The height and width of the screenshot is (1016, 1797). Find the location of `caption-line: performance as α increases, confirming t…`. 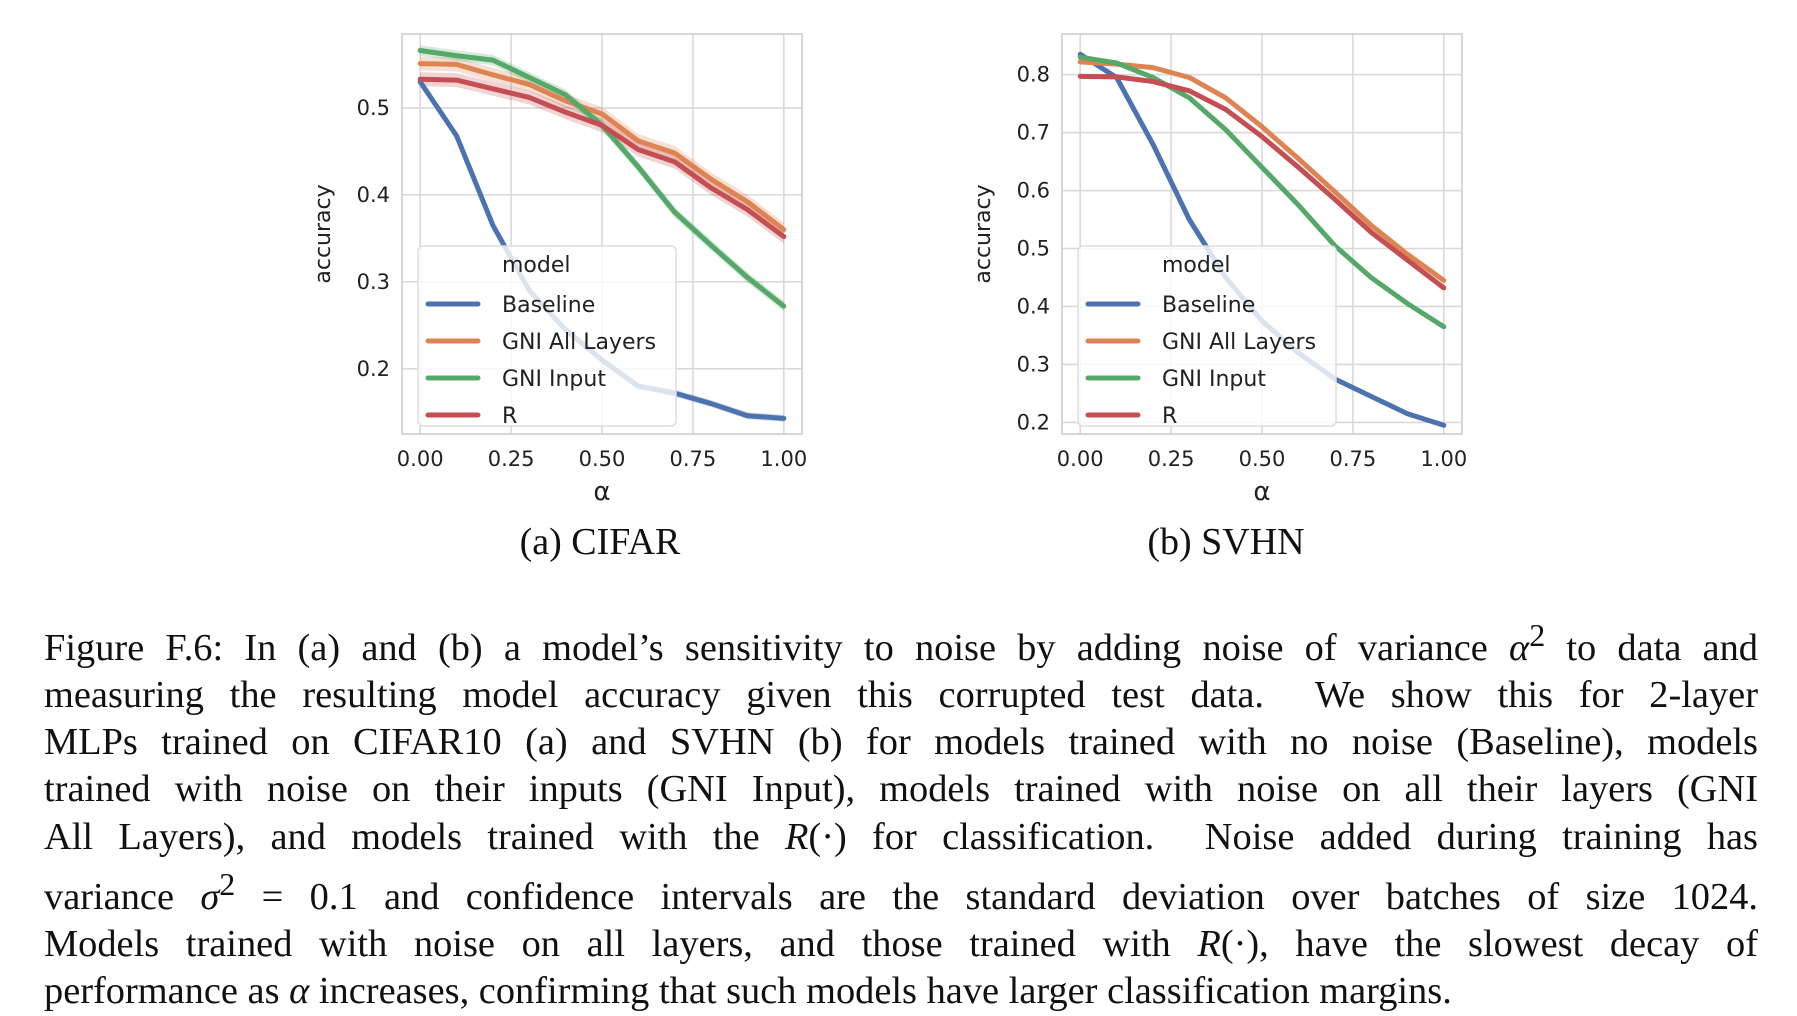

caption-line: performance as α increases, confirming t… is located at coordinates (901, 991).